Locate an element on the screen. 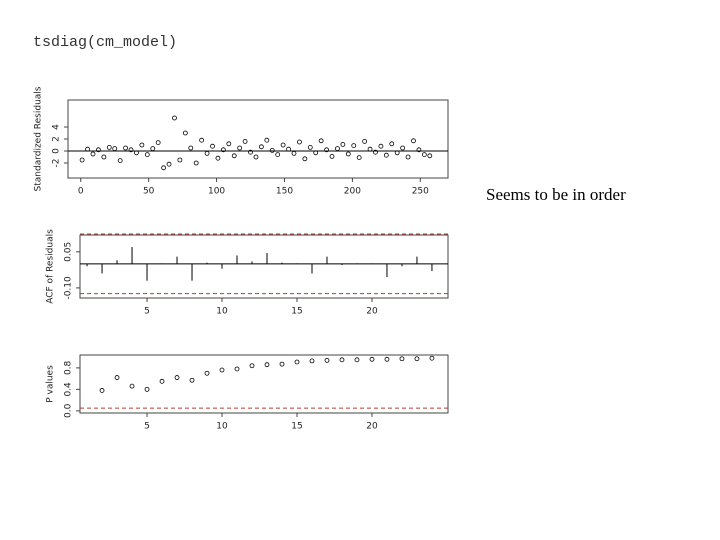  y-axis-label: Standardized Residuals is located at coordinates (39, 138).